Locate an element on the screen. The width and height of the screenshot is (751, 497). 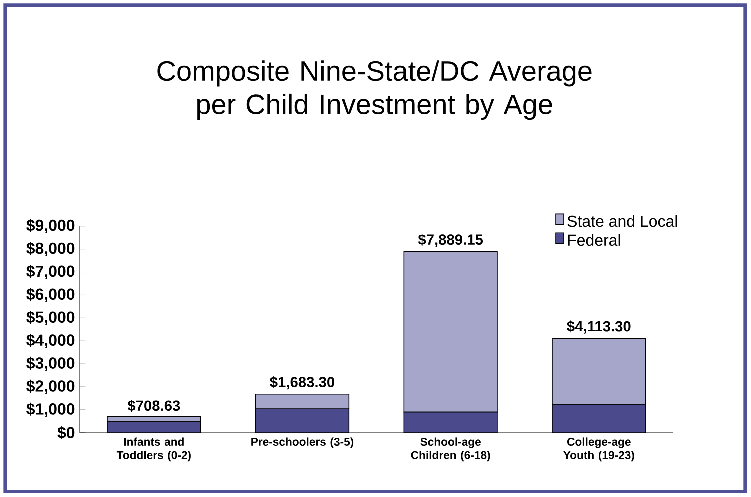
y-tick-label: $4,000 is located at coordinates (50, 341).